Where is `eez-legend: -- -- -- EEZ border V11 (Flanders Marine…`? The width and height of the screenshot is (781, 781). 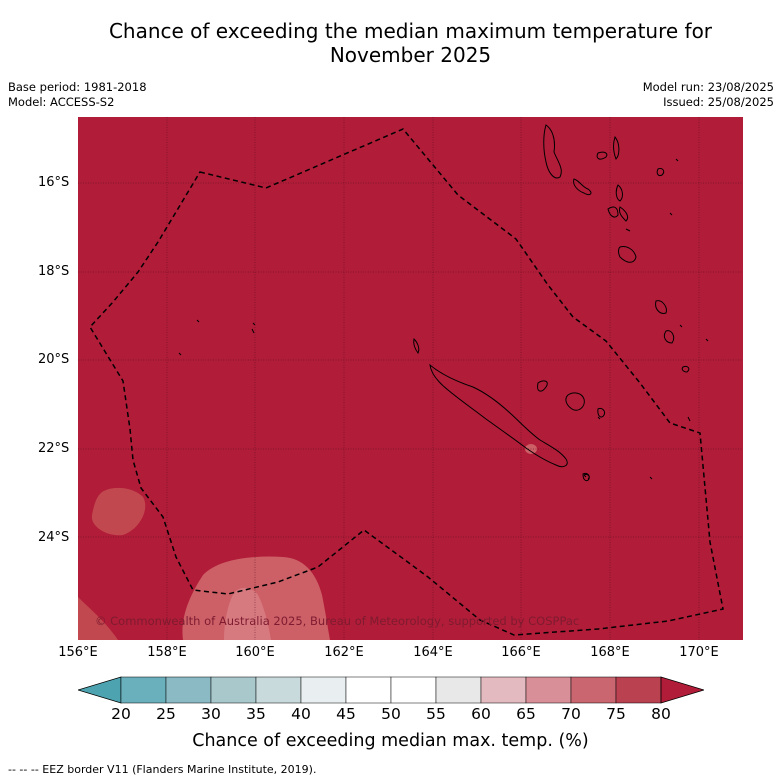 eez-legend: -- -- -- EEZ border V11 (Flanders Marine… is located at coordinates (162, 769).